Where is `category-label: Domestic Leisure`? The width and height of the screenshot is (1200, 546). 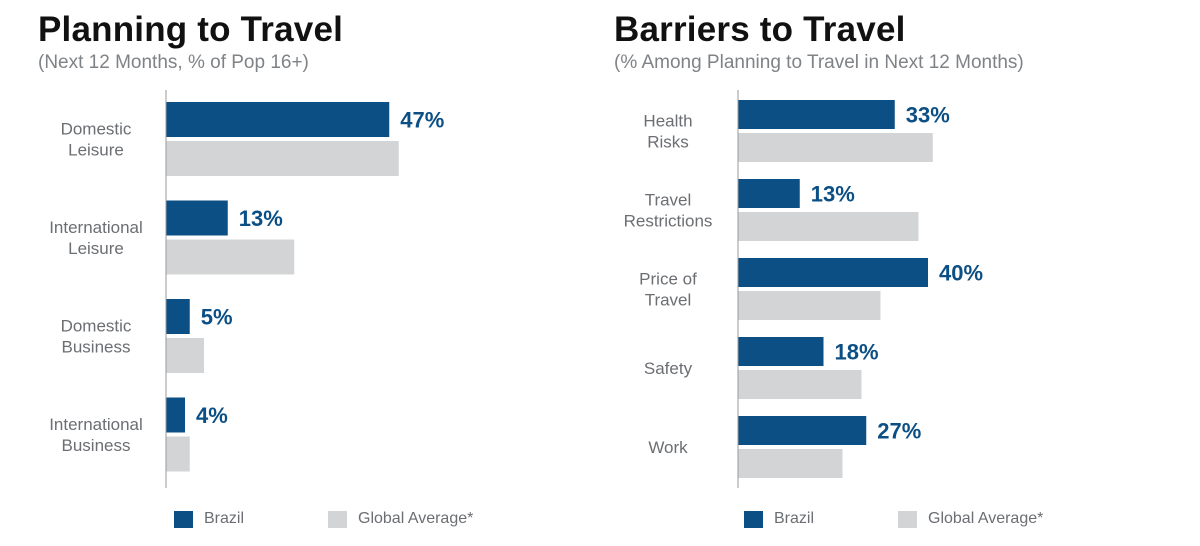
category-label: Domestic Leisure is located at coordinates (96, 140).